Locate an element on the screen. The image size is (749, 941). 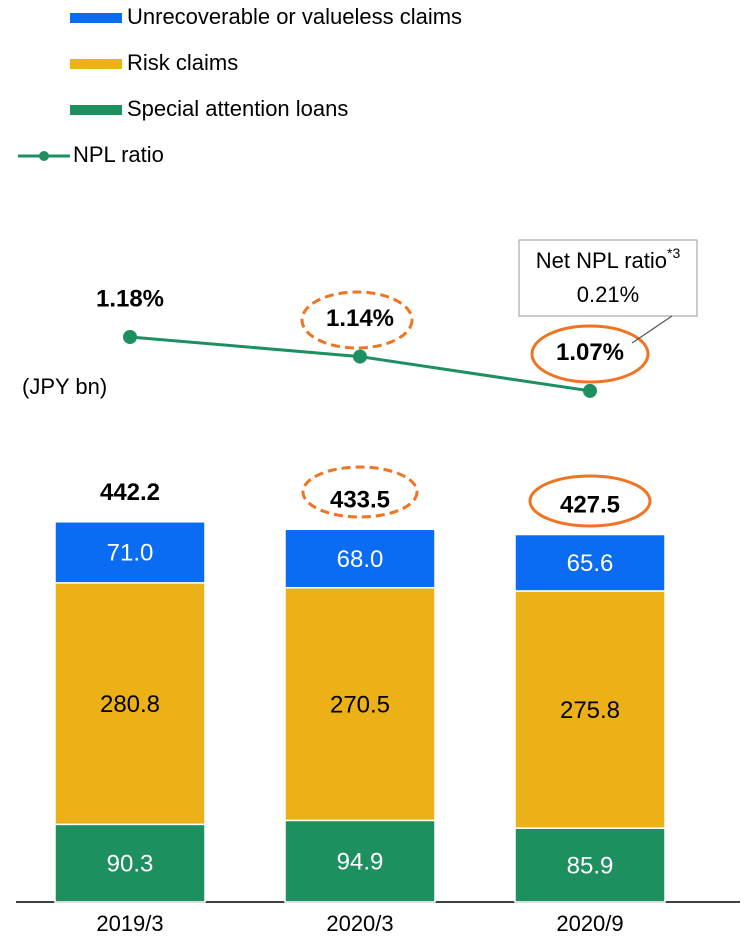
segment-label: 90.3 is located at coordinates (130, 864).